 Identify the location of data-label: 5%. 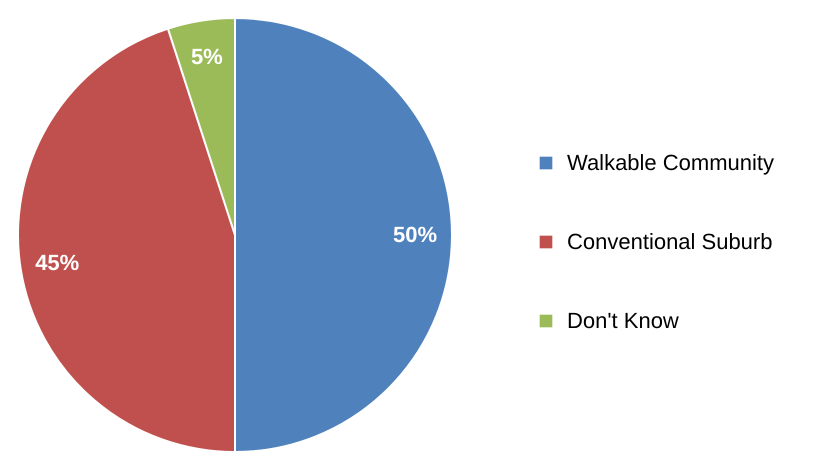
(206, 57).